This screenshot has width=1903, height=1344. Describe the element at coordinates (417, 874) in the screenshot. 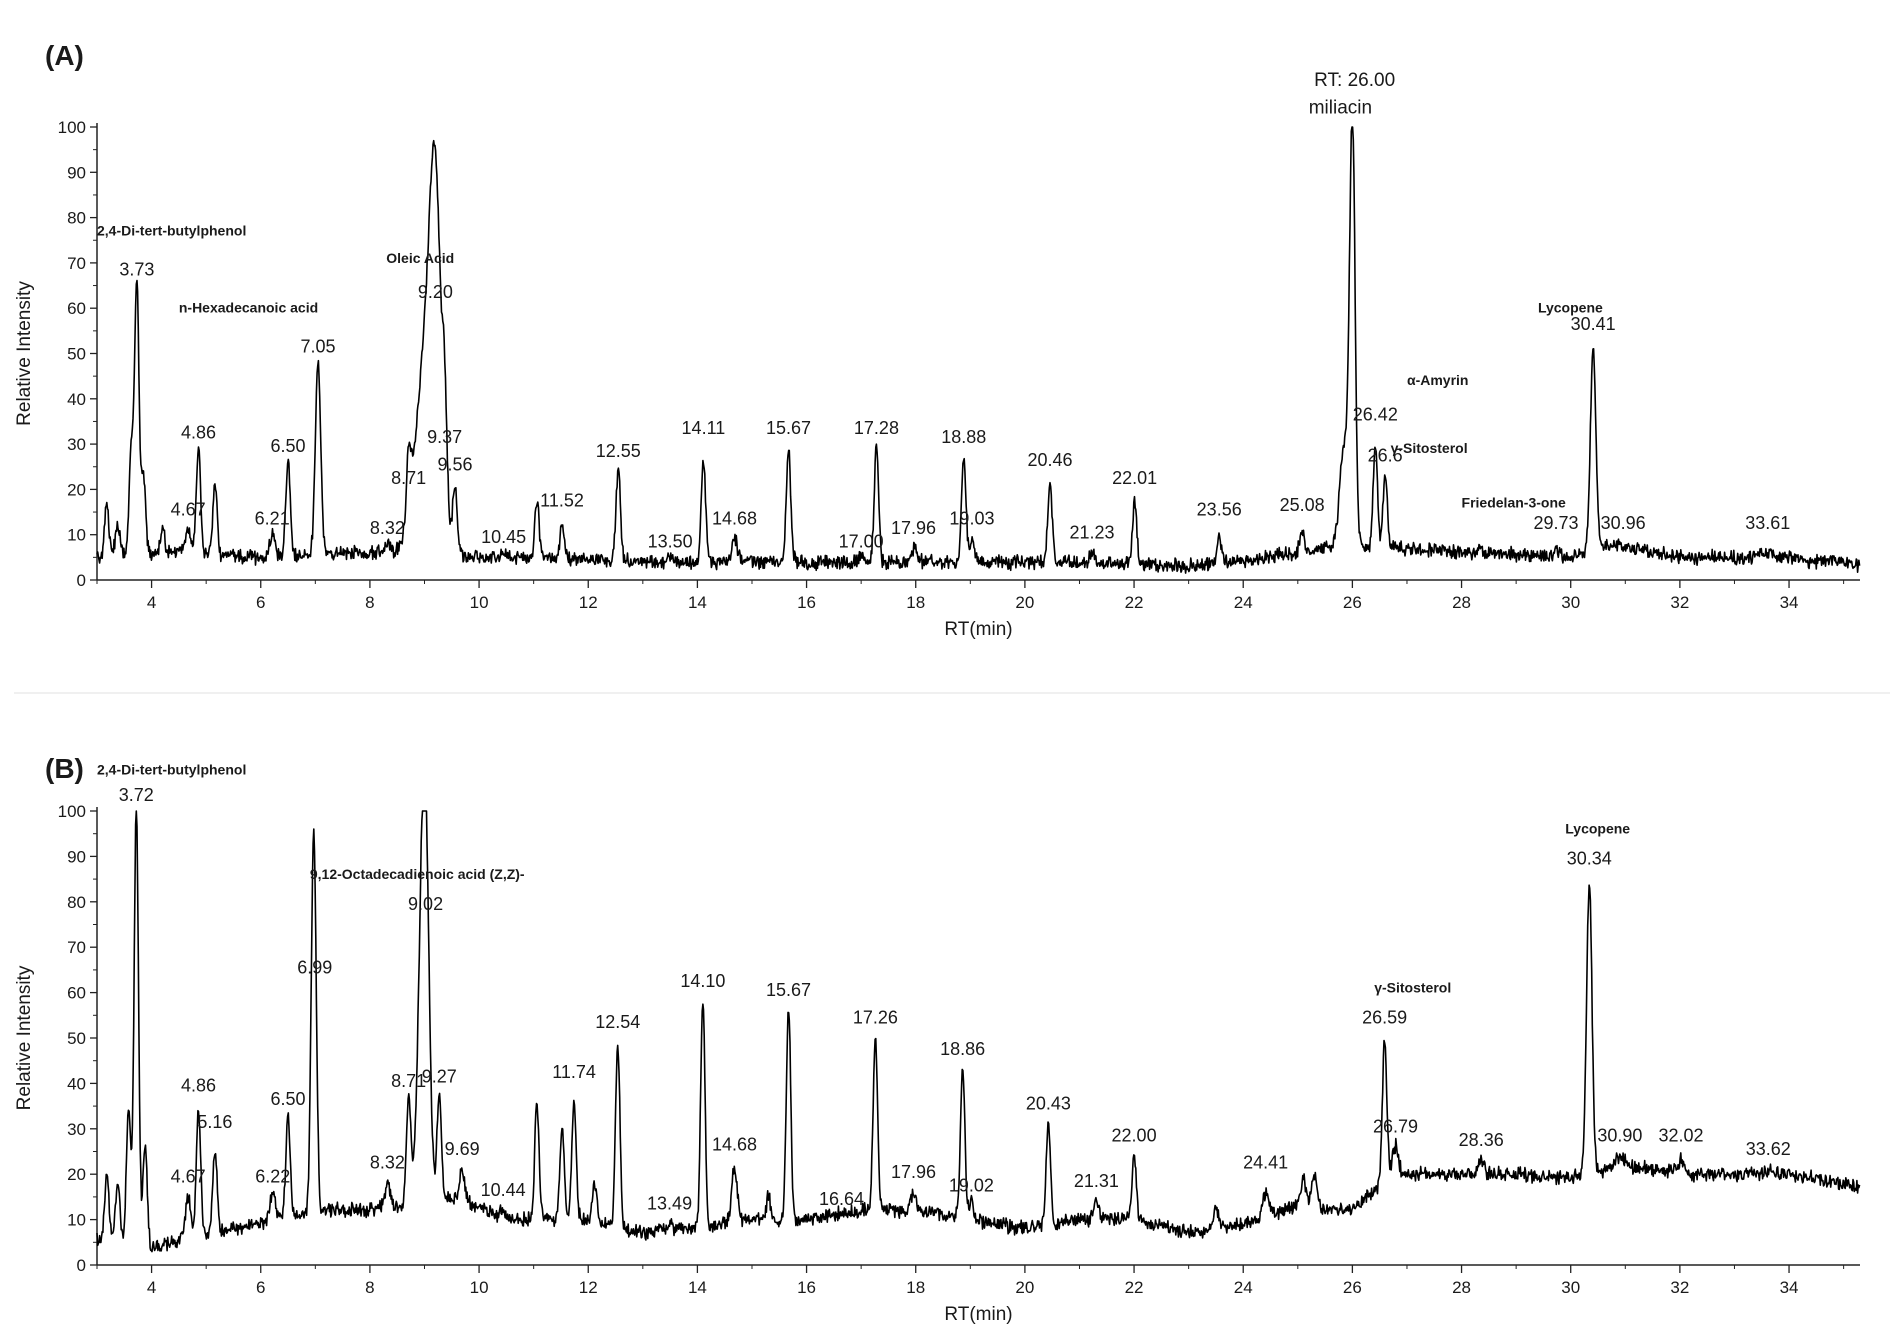

I see `compound-annotation: 9,12-Octadecadienoic acid (Z,Z)-` at that location.